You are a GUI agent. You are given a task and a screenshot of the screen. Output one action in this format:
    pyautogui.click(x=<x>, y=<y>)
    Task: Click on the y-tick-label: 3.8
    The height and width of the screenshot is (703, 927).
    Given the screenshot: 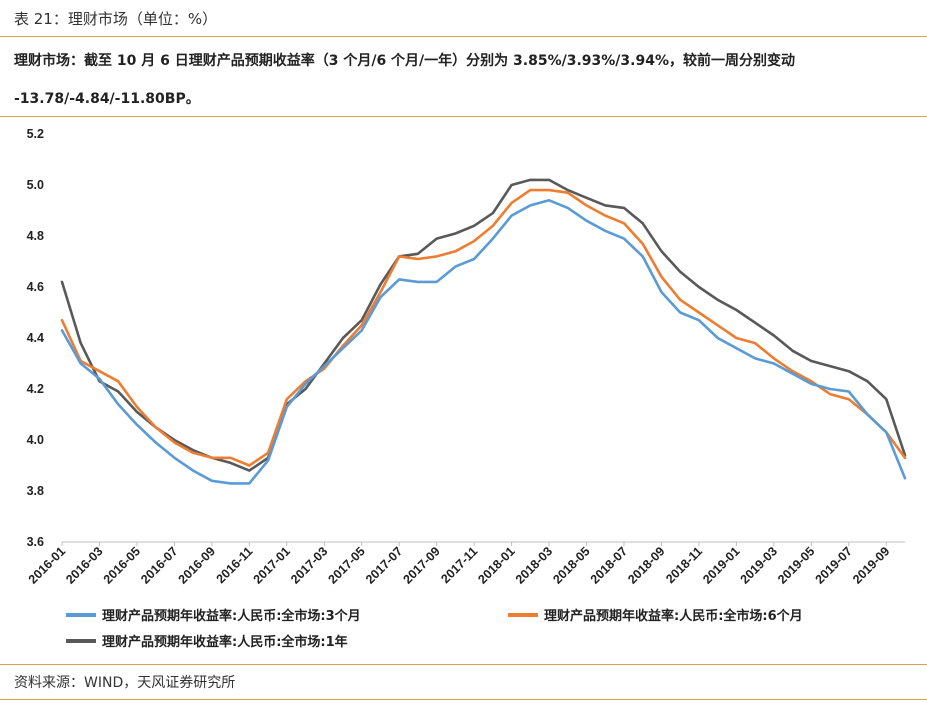 What is the action you would take?
    pyautogui.click(x=35, y=491)
    